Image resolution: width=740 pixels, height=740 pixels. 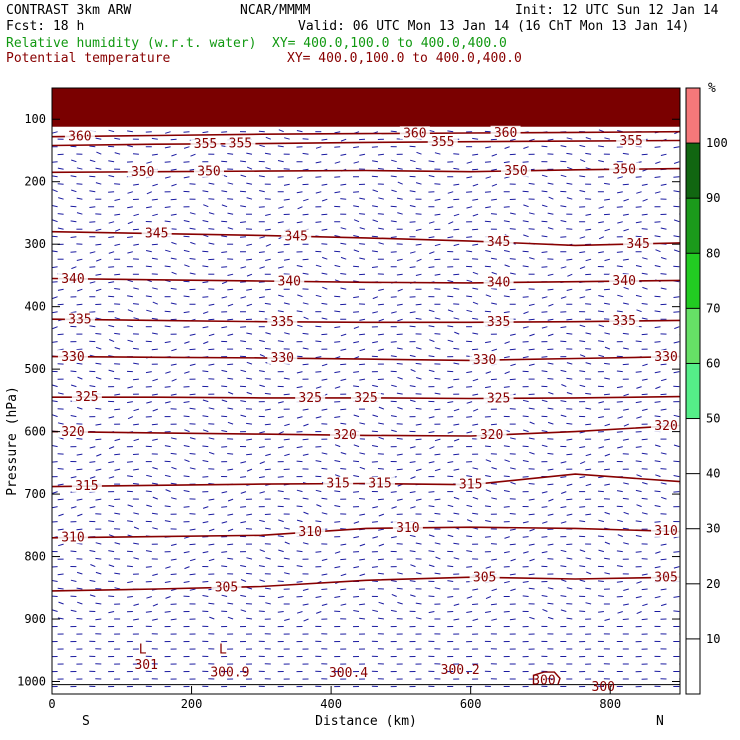 I want to click on rh-field-label: Relative humidity (w.r.t. water), so click(x=131, y=43).